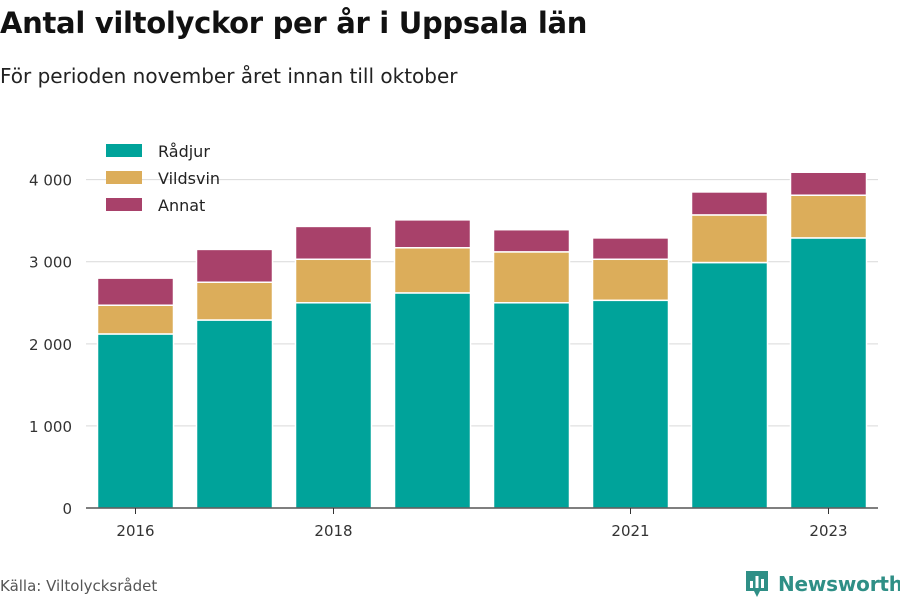 The image size is (900, 600). Describe the element at coordinates (828, 183) in the screenshot. I see `bar-annat-2023` at that location.